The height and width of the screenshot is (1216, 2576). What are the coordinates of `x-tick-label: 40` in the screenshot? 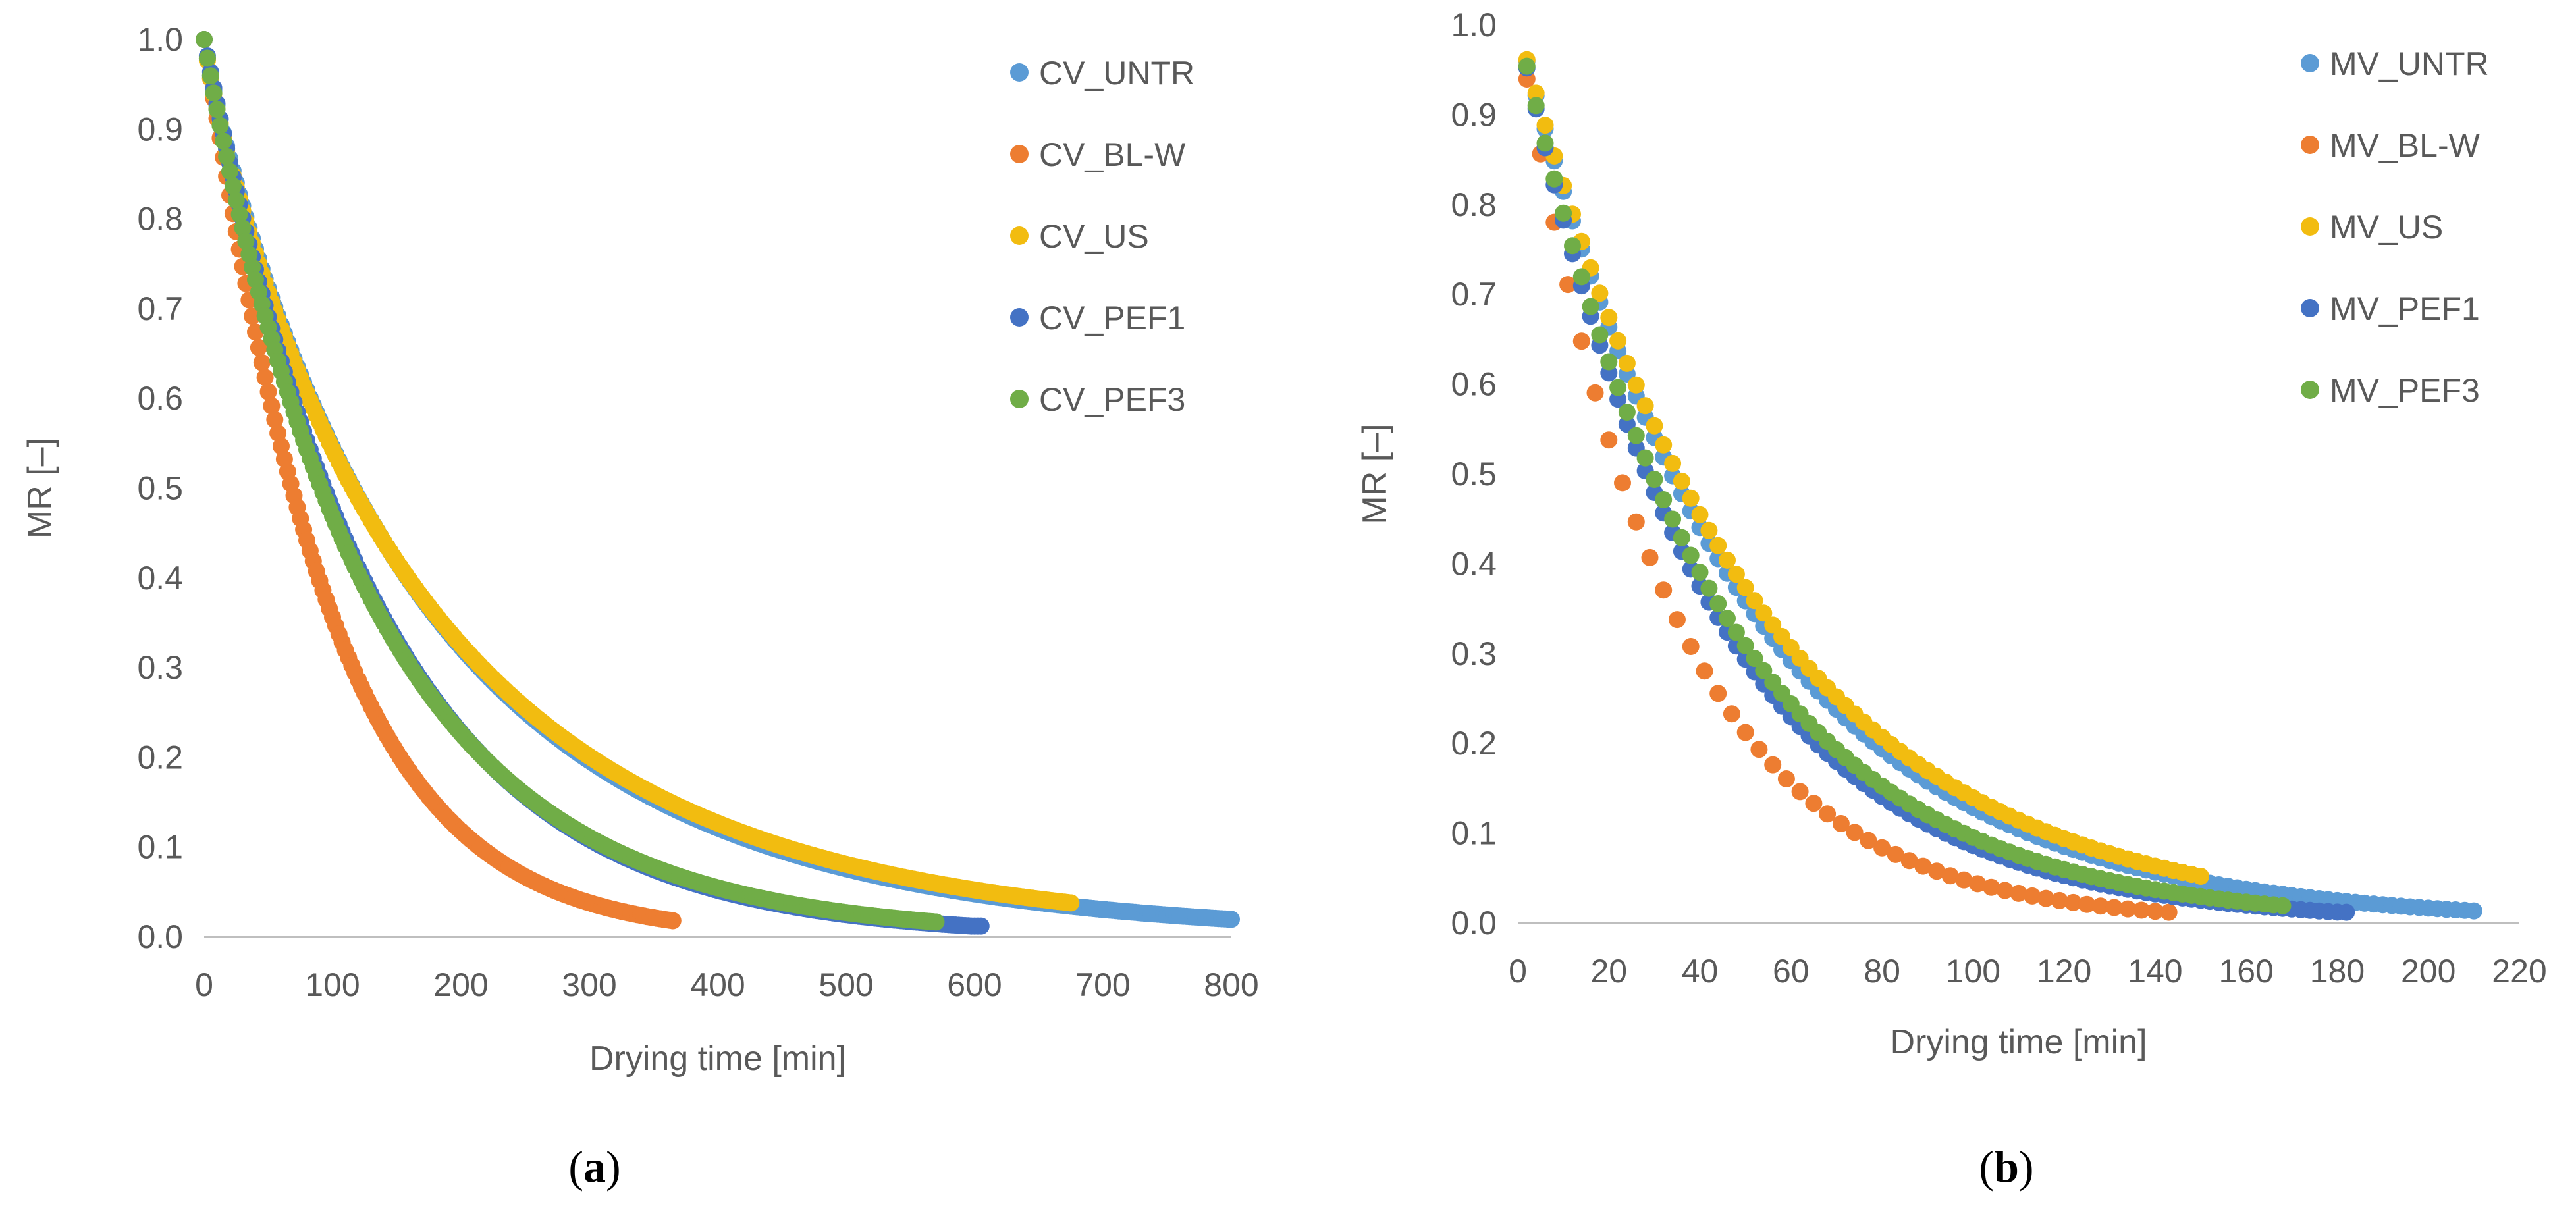 It's located at (1700, 971).